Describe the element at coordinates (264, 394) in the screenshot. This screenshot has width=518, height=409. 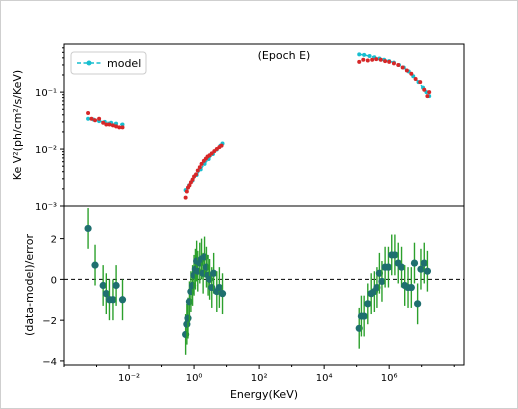
I see `x-axis-label: Energy(KeV)` at that location.